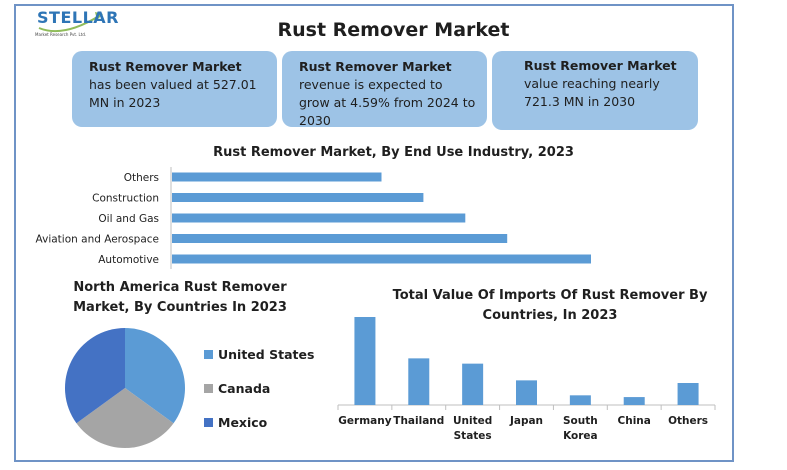 The height and width of the screenshot is (470, 787). I want to click on logo-swoosh-icon, so click(70, 22).